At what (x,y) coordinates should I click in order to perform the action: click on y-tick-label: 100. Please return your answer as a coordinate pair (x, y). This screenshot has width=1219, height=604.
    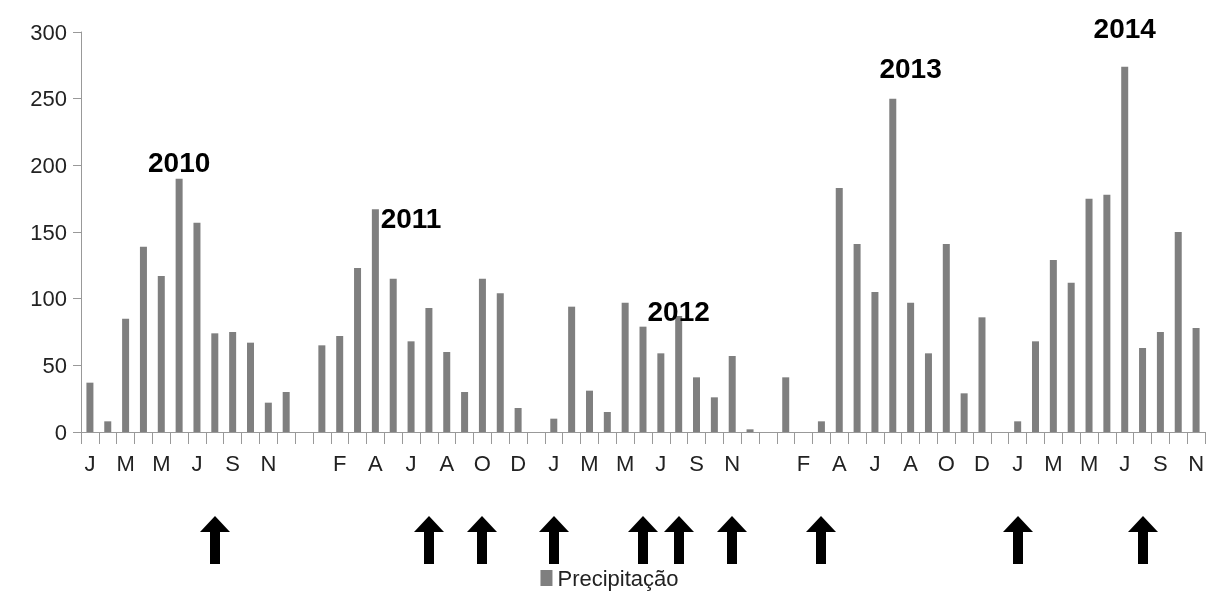
    Looking at the image, I should click on (48, 299).